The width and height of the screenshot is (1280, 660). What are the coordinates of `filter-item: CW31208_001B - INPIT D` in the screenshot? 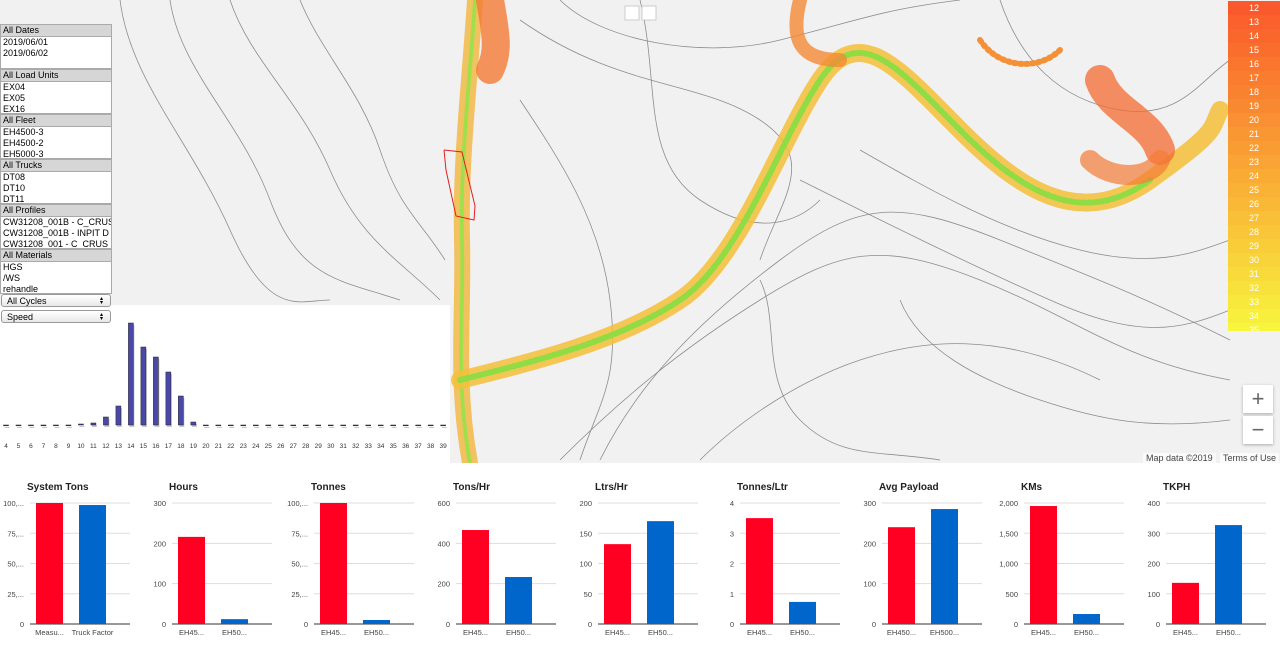 It's located at (56, 233).